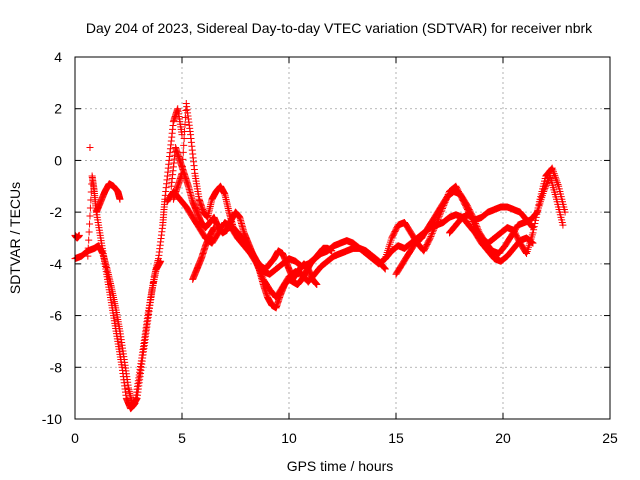 This screenshot has width=640, height=480. Describe the element at coordinates (503, 438) in the screenshot. I see `x-tick-label: 20` at that location.